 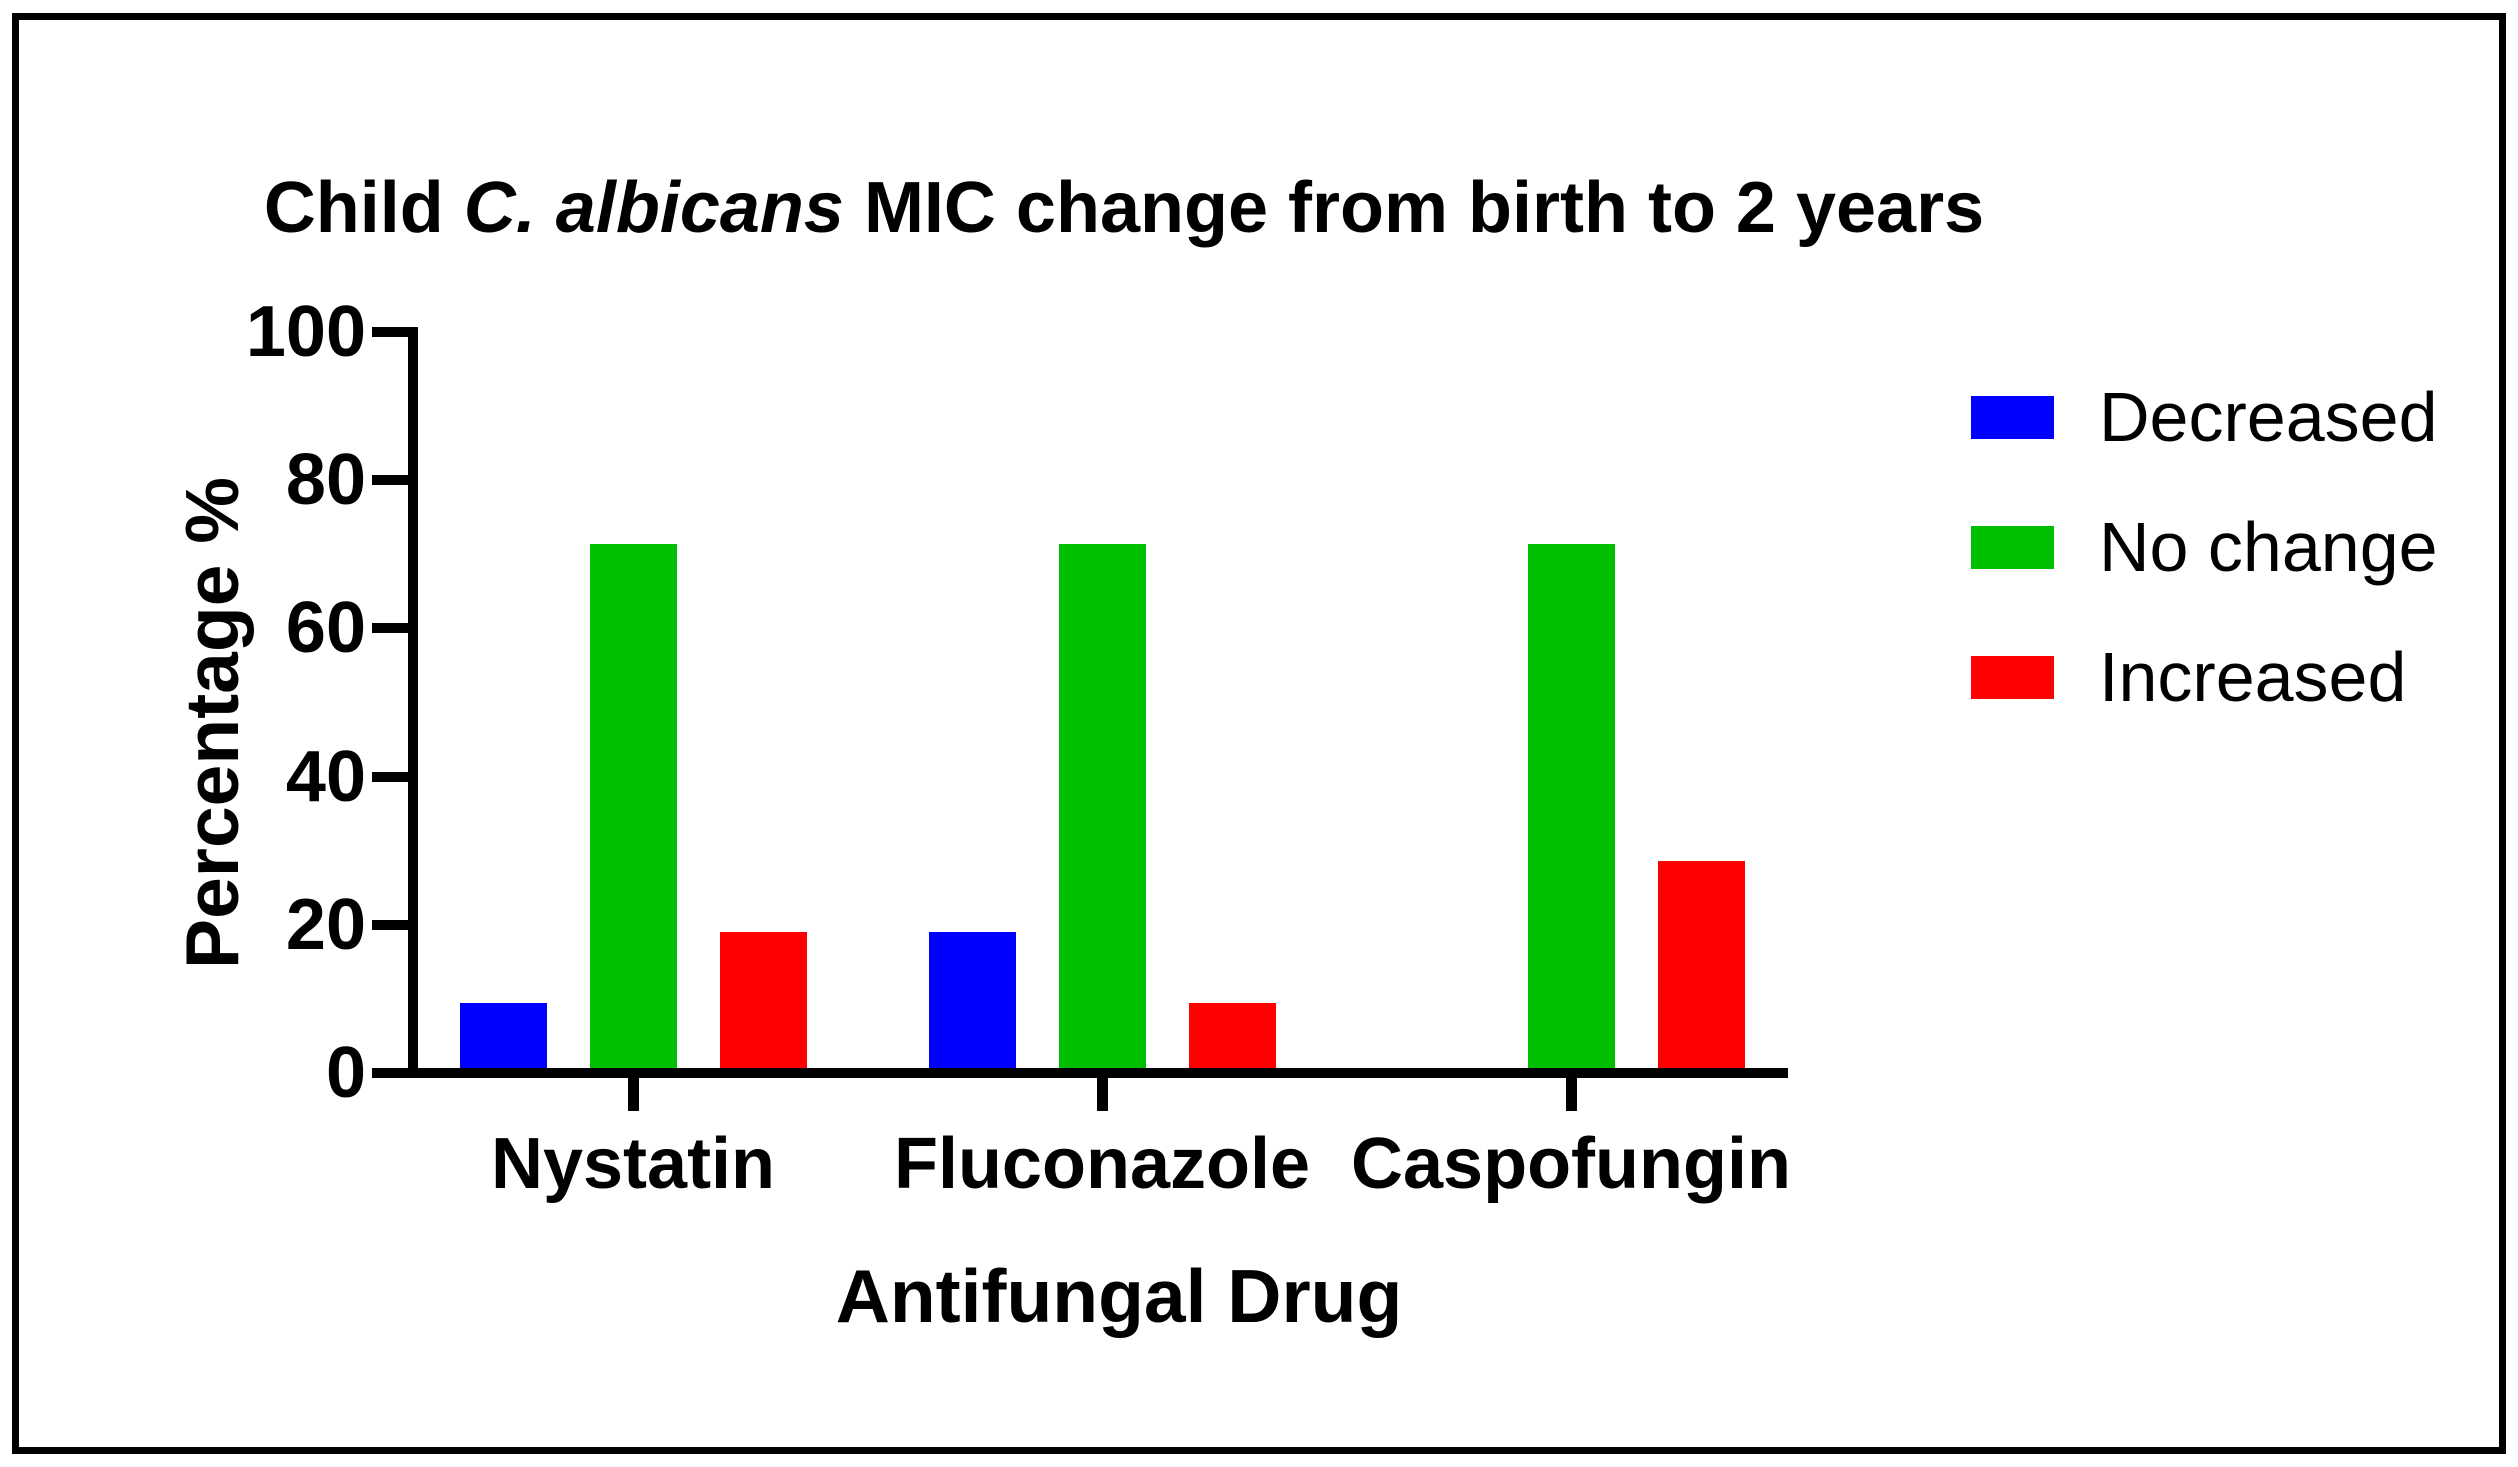 I want to click on legend-swatch-increased, so click(x=2012, y=677).